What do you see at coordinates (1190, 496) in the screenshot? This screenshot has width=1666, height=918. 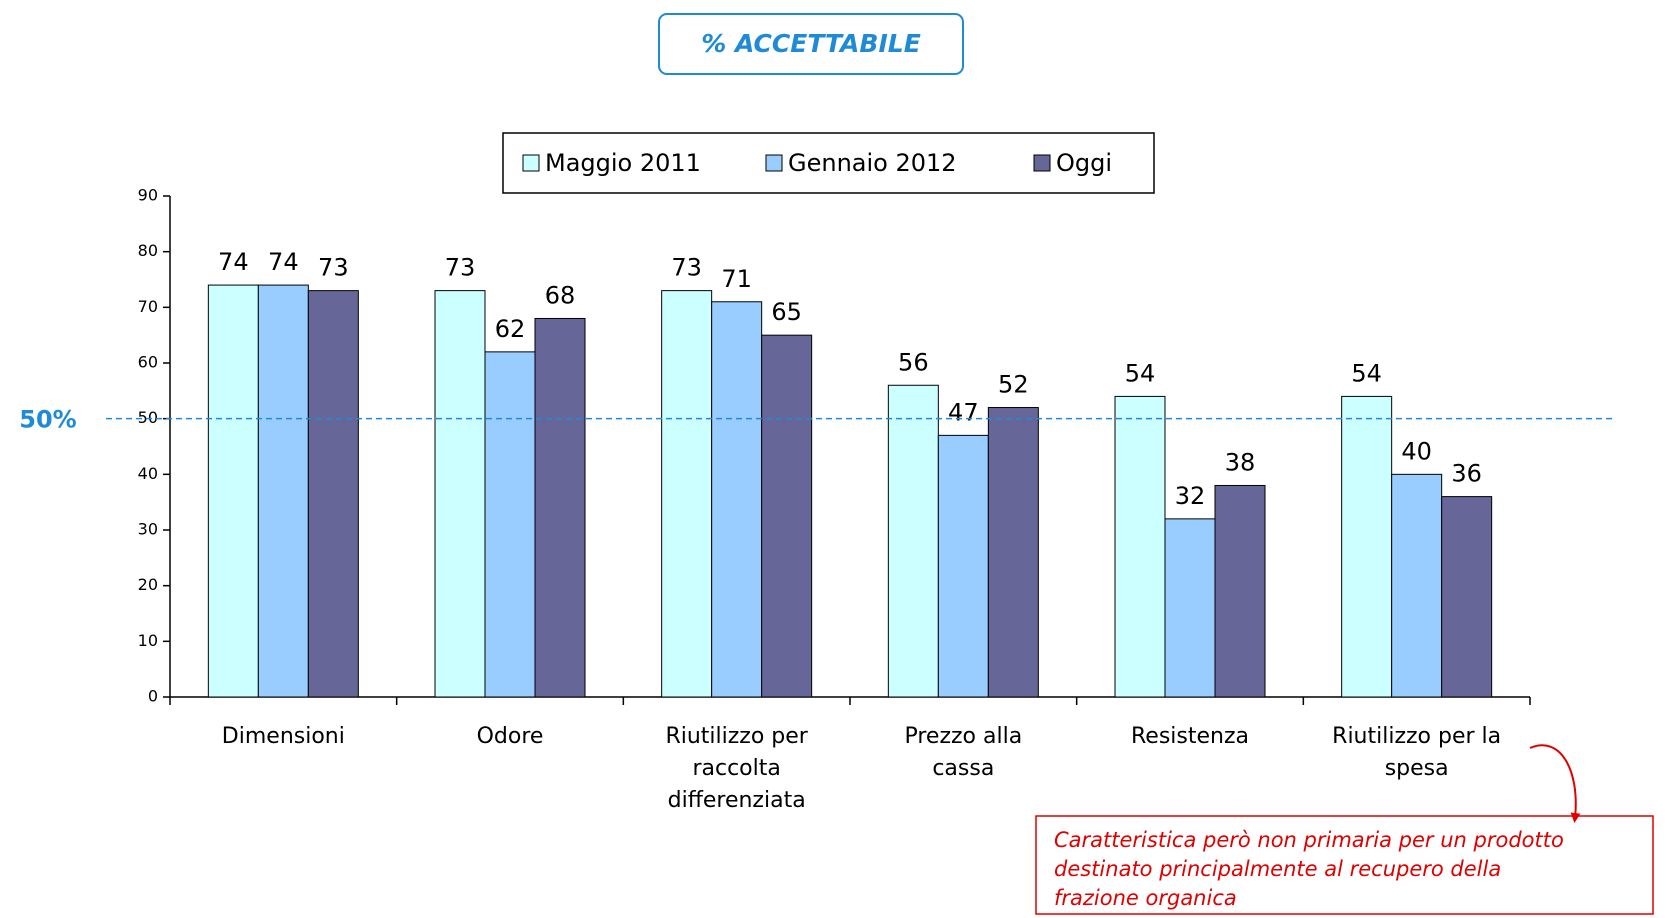 I see `value-label: 32` at bounding box center [1190, 496].